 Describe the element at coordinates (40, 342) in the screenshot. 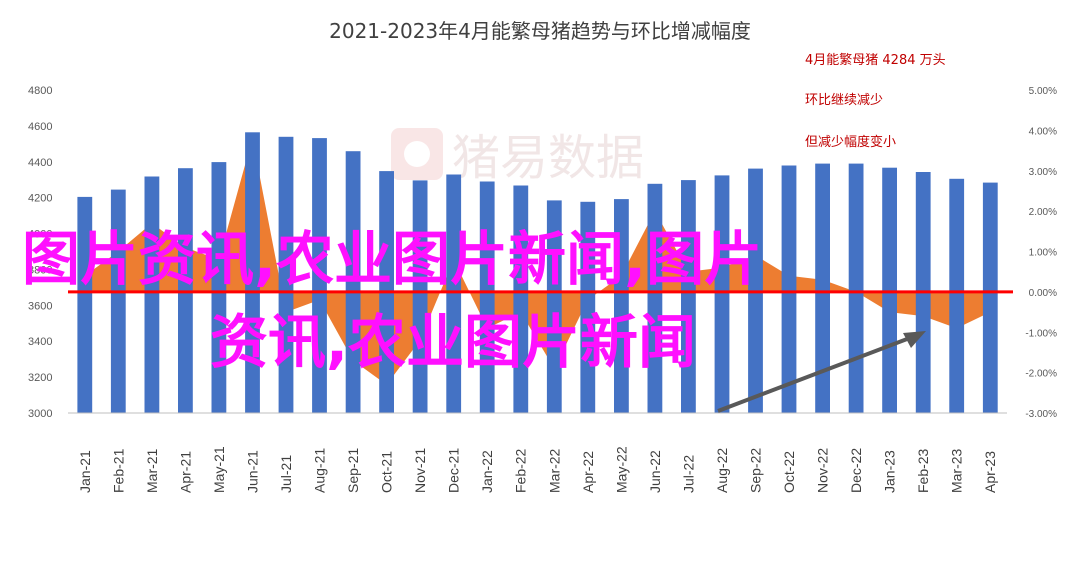

I see `y-left-tick-label: 3400` at that location.